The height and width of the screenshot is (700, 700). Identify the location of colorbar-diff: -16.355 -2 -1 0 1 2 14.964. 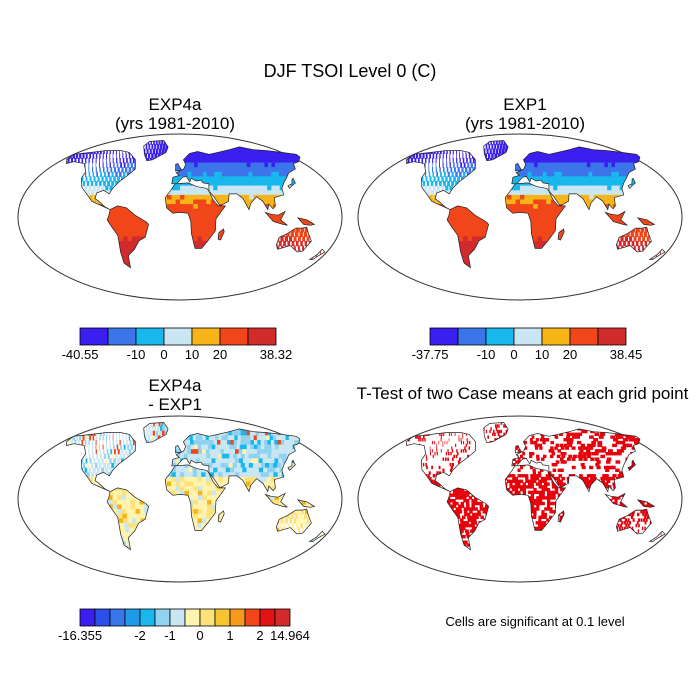
(184, 625).